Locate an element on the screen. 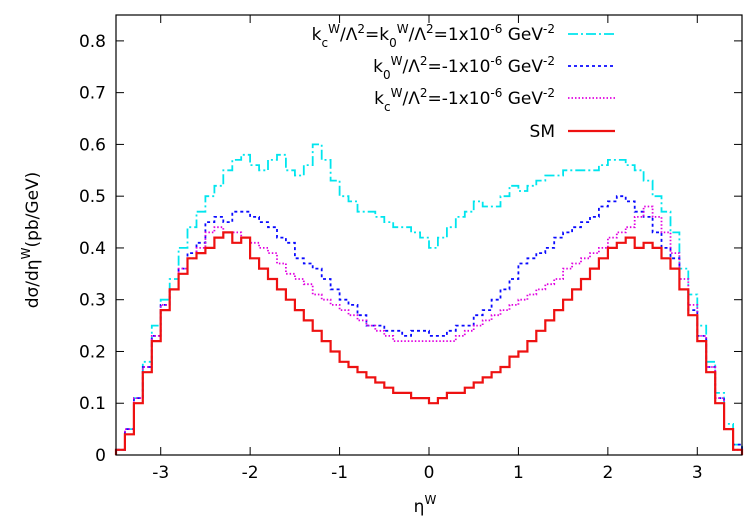 This screenshot has width=744, height=521. x-tick-label: -3 is located at coordinates (160, 473).